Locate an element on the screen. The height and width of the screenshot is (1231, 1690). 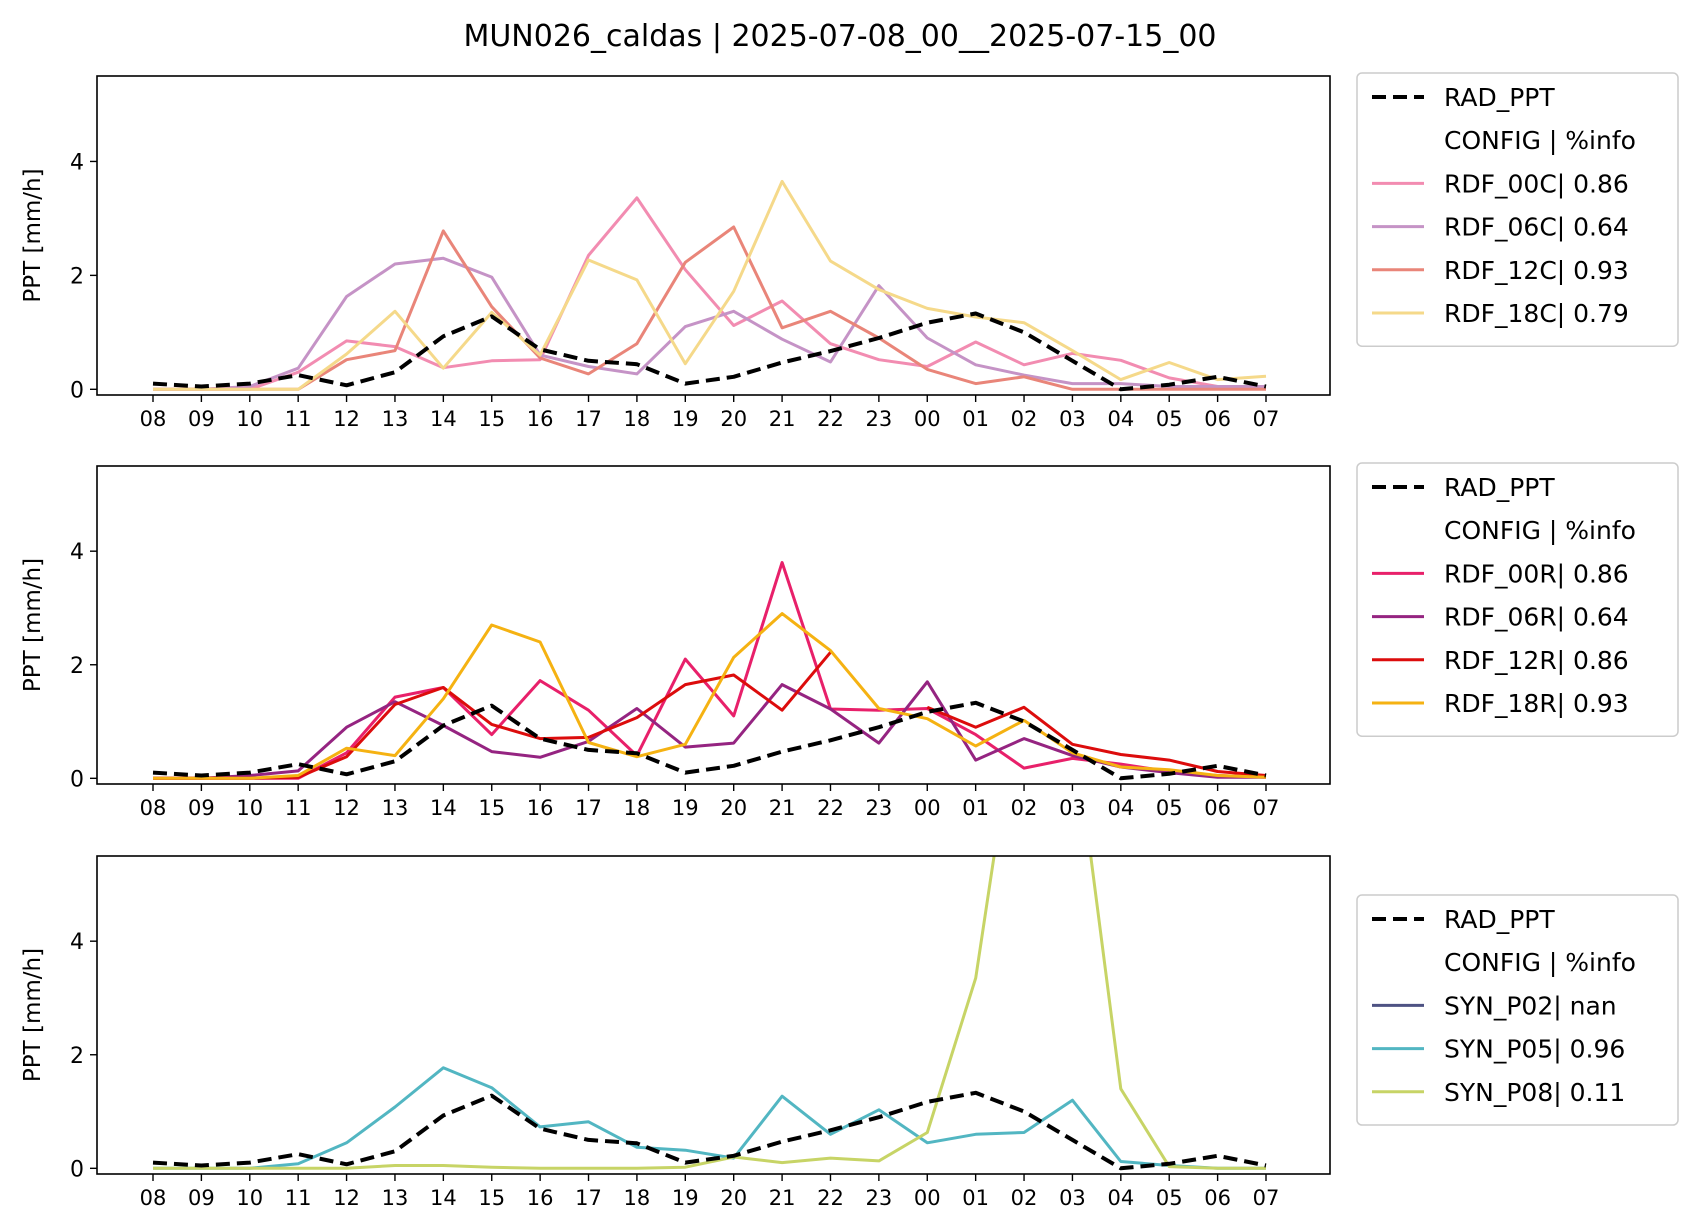
legend-entry: SYN_P02| nan is located at coordinates (1530, 1005).